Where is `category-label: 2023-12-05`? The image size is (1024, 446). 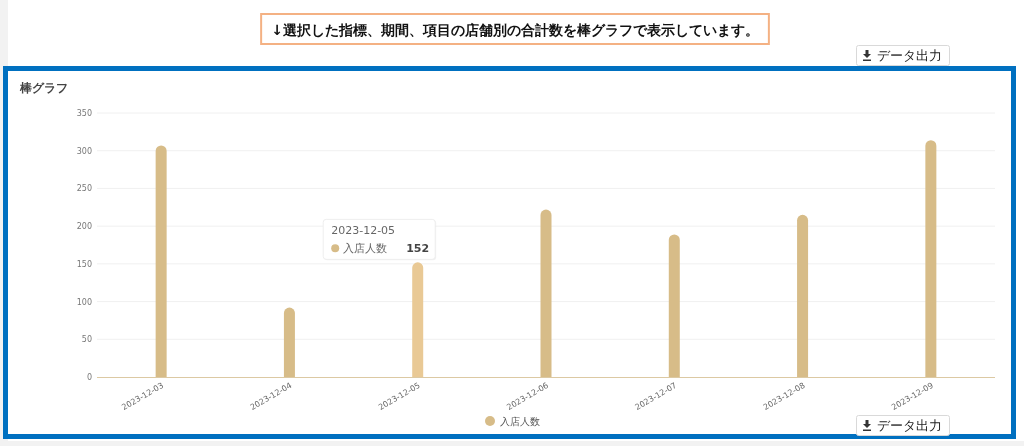
category-label: 2023-12-05 is located at coordinates (363, 231).